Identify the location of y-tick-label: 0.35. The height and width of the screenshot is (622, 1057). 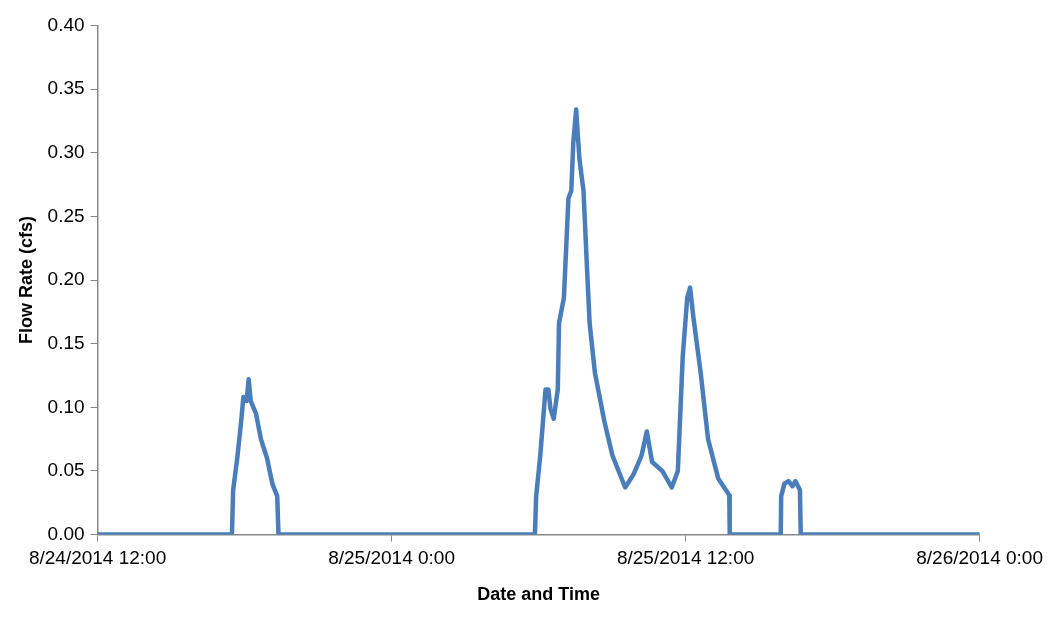
(66, 88).